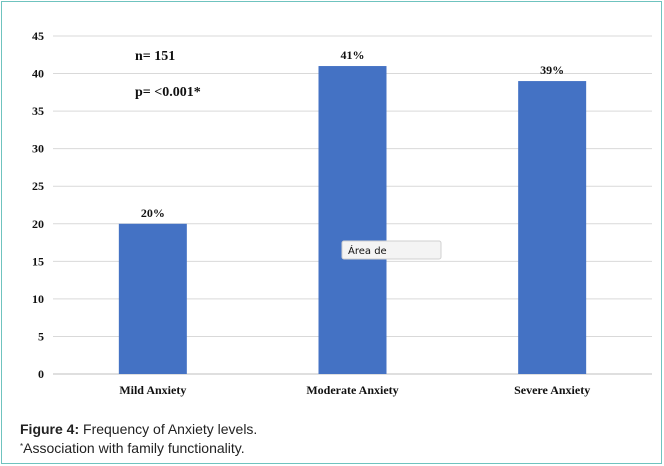 This screenshot has height=466, width=664. I want to click on y-tick-label: 40, so click(38, 74).